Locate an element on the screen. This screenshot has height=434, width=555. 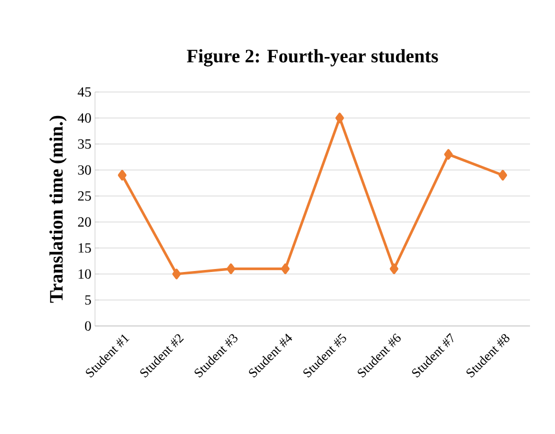
y-tick-label: 35 is located at coordinates (84, 144).